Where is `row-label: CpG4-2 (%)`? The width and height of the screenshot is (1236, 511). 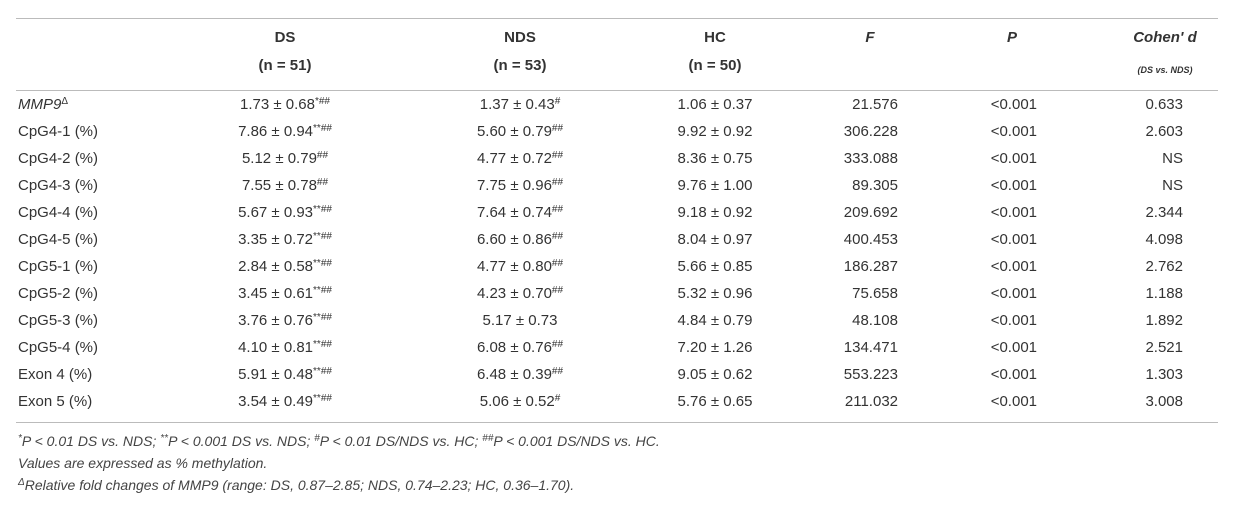
row-label: CpG4-2 (%) is located at coordinates (58, 158).